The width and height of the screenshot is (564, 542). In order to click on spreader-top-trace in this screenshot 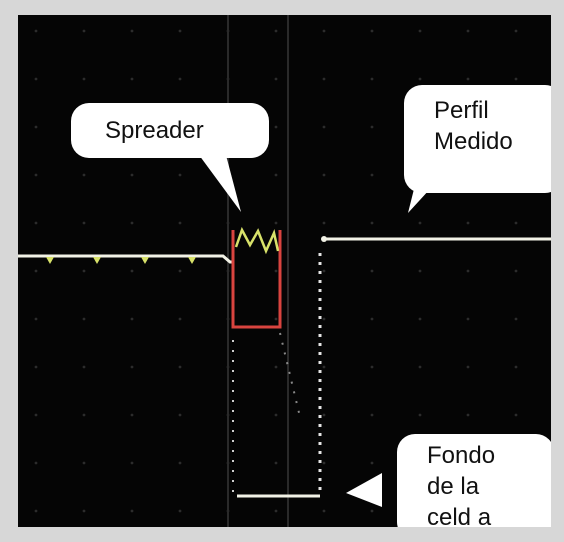, I will do `click(257, 240)`.